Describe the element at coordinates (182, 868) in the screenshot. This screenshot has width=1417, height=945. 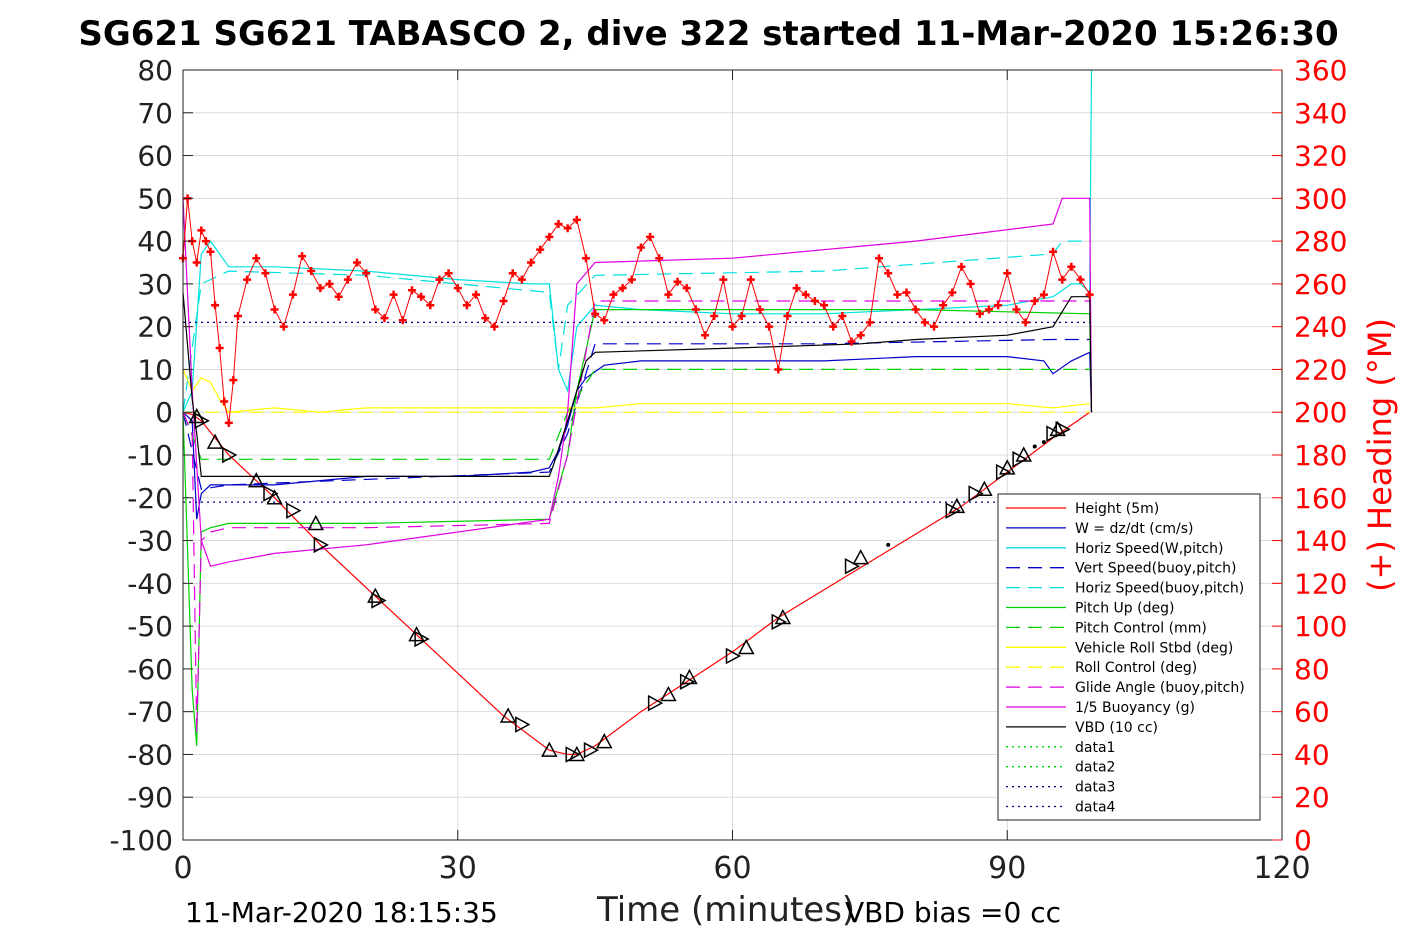
I see `x-tick-label: 0` at that location.